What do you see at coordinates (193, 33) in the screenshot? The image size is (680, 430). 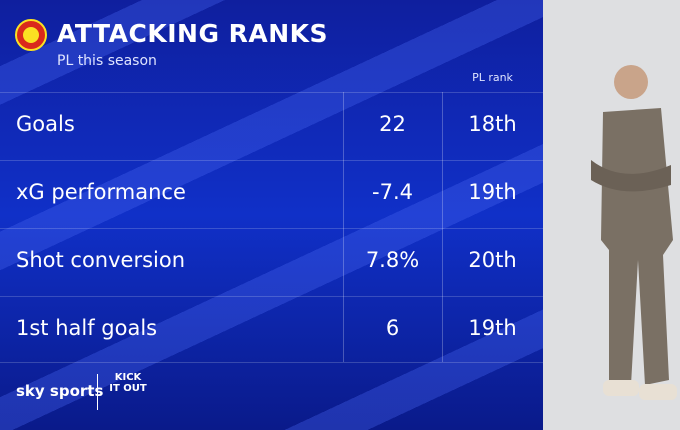 I see `title: ATTACKING RANKS` at bounding box center [193, 33].